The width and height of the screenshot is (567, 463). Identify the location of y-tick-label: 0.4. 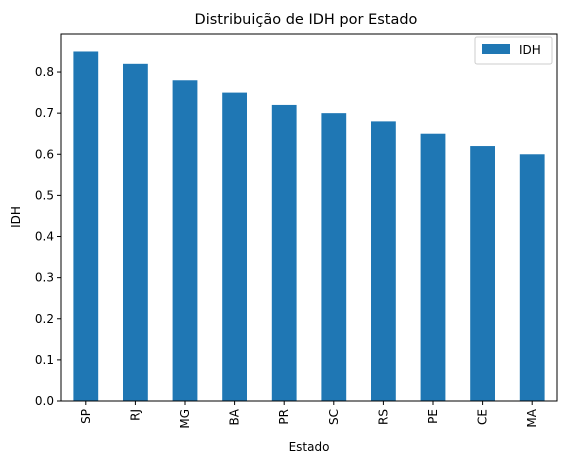
(44, 237).